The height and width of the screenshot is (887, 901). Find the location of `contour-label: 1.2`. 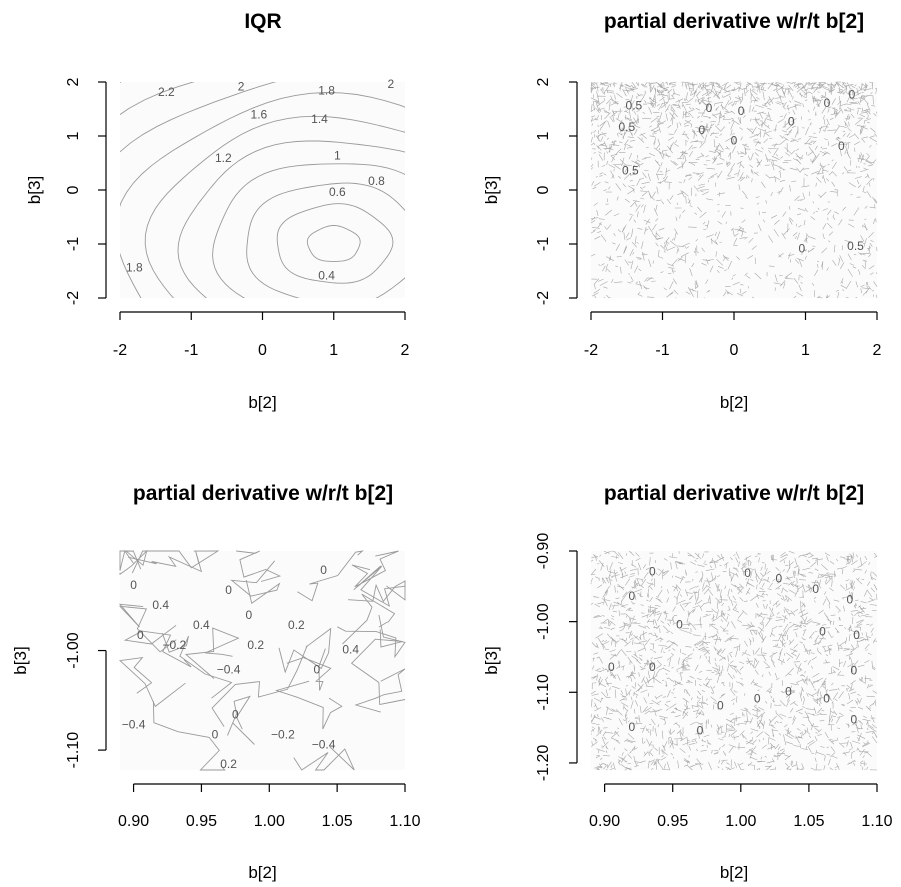

contour-label: 1.2 is located at coordinates (223, 158).